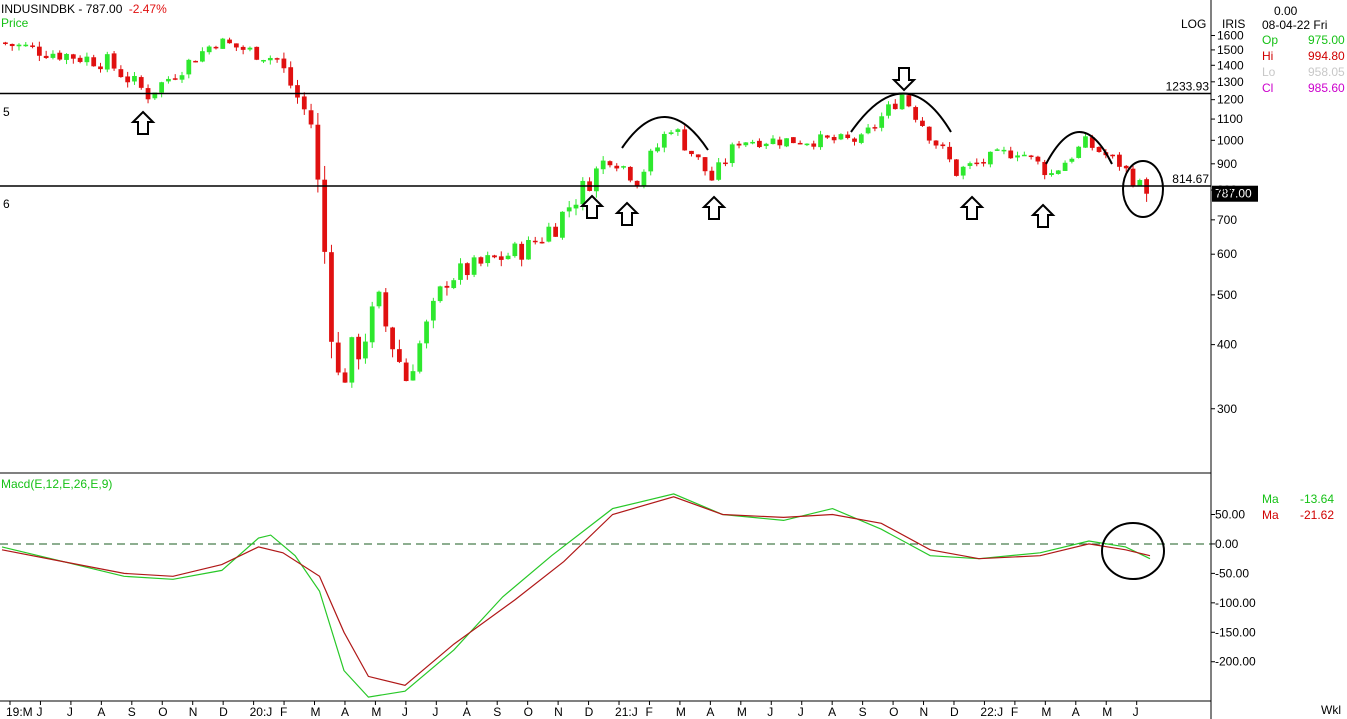  Describe the element at coordinates (1331, 710) in the screenshot. I see `period-label: Wkl` at that location.